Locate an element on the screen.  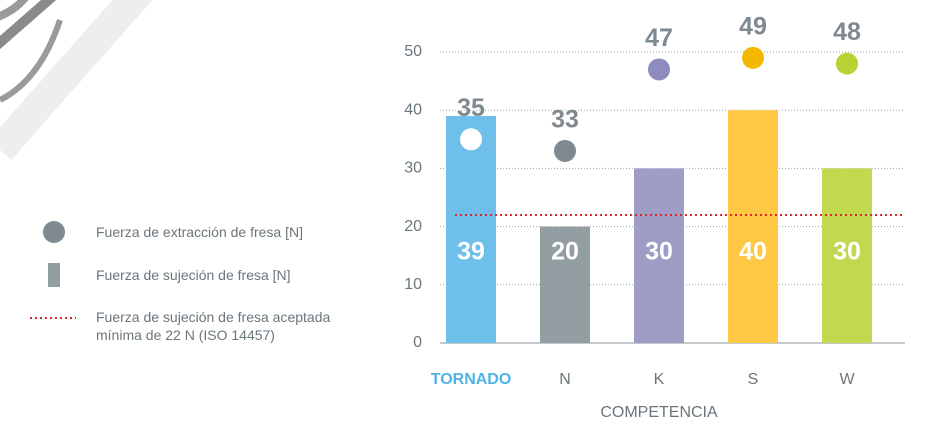
legend-label: Fuerza de extracción de fresa [N] is located at coordinates (199, 232).